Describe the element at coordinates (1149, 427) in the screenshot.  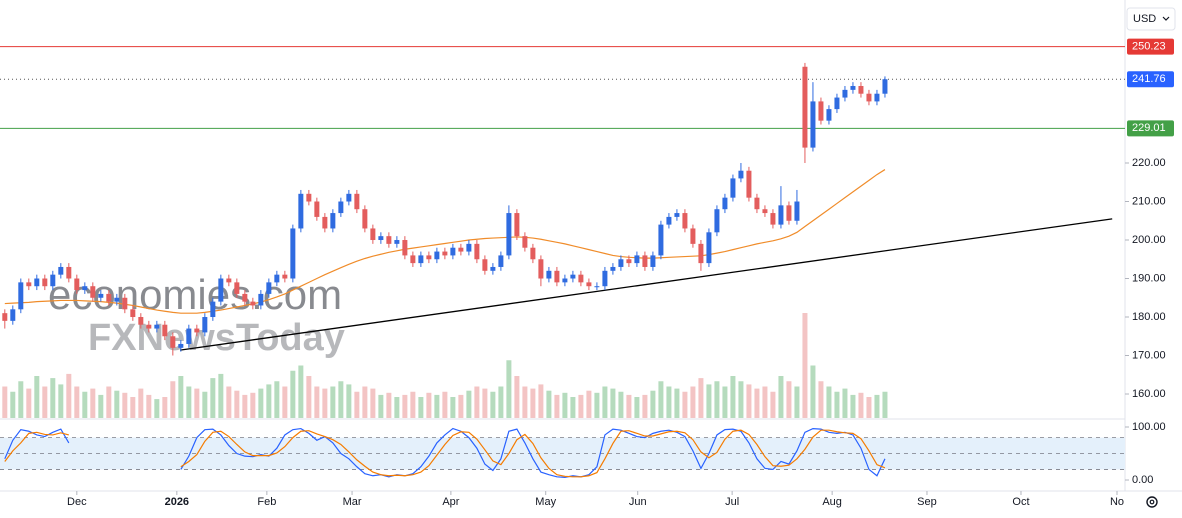
I see `oscillator-tick-label: 100.00` at that location.